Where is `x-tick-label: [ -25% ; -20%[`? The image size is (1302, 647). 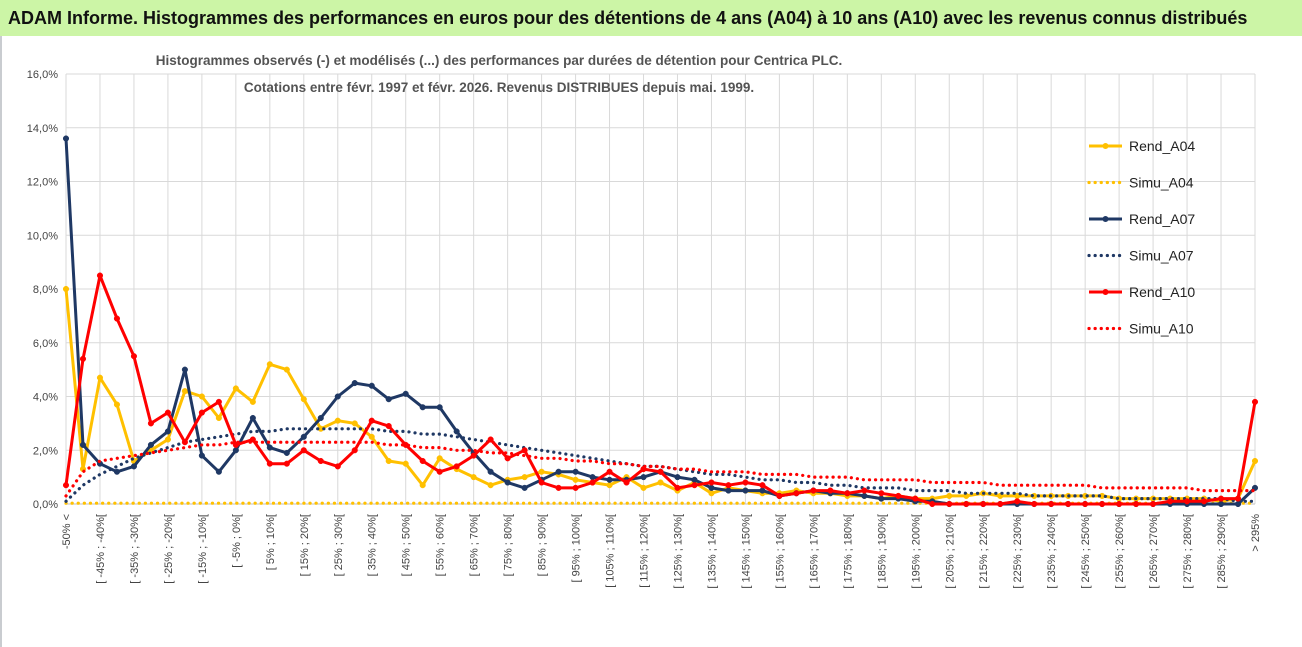 x-tick-label: [ -25% ; -20%[ is located at coordinates (169, 549).